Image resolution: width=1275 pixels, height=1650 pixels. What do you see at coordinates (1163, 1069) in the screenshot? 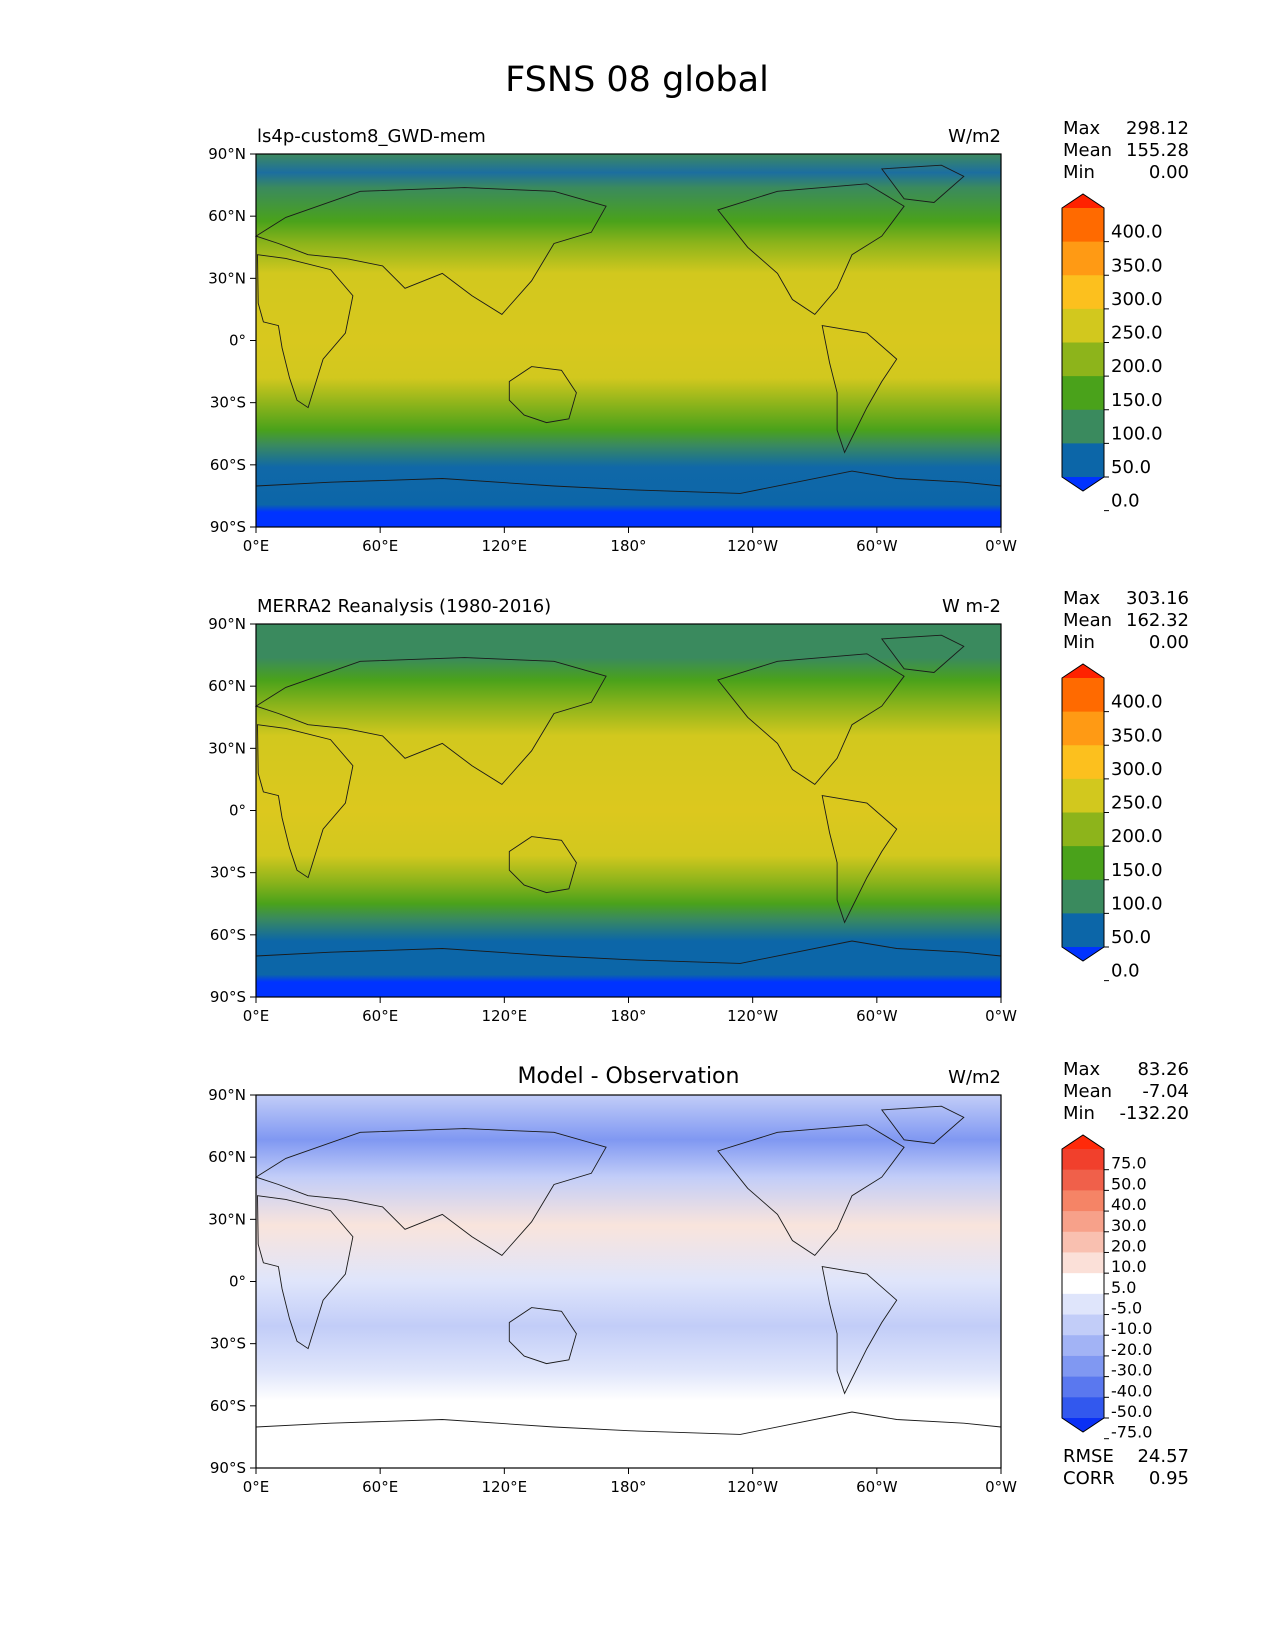
I see `stat-value: 83.26` at bounding box center [1163, 1069].